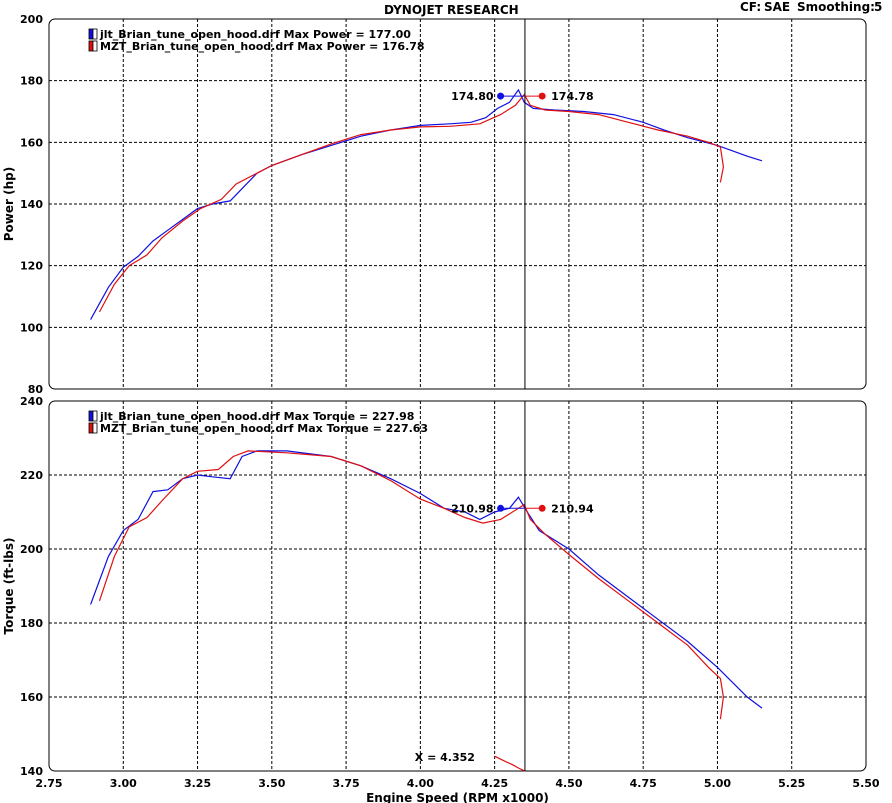 This screenshot has width=892, height=803. What do you see at coordinates (457, 797) in the screenshot?
I see `x-axis-label: Engine Speed (RPM x1000)` at bounding box center [457, 797].